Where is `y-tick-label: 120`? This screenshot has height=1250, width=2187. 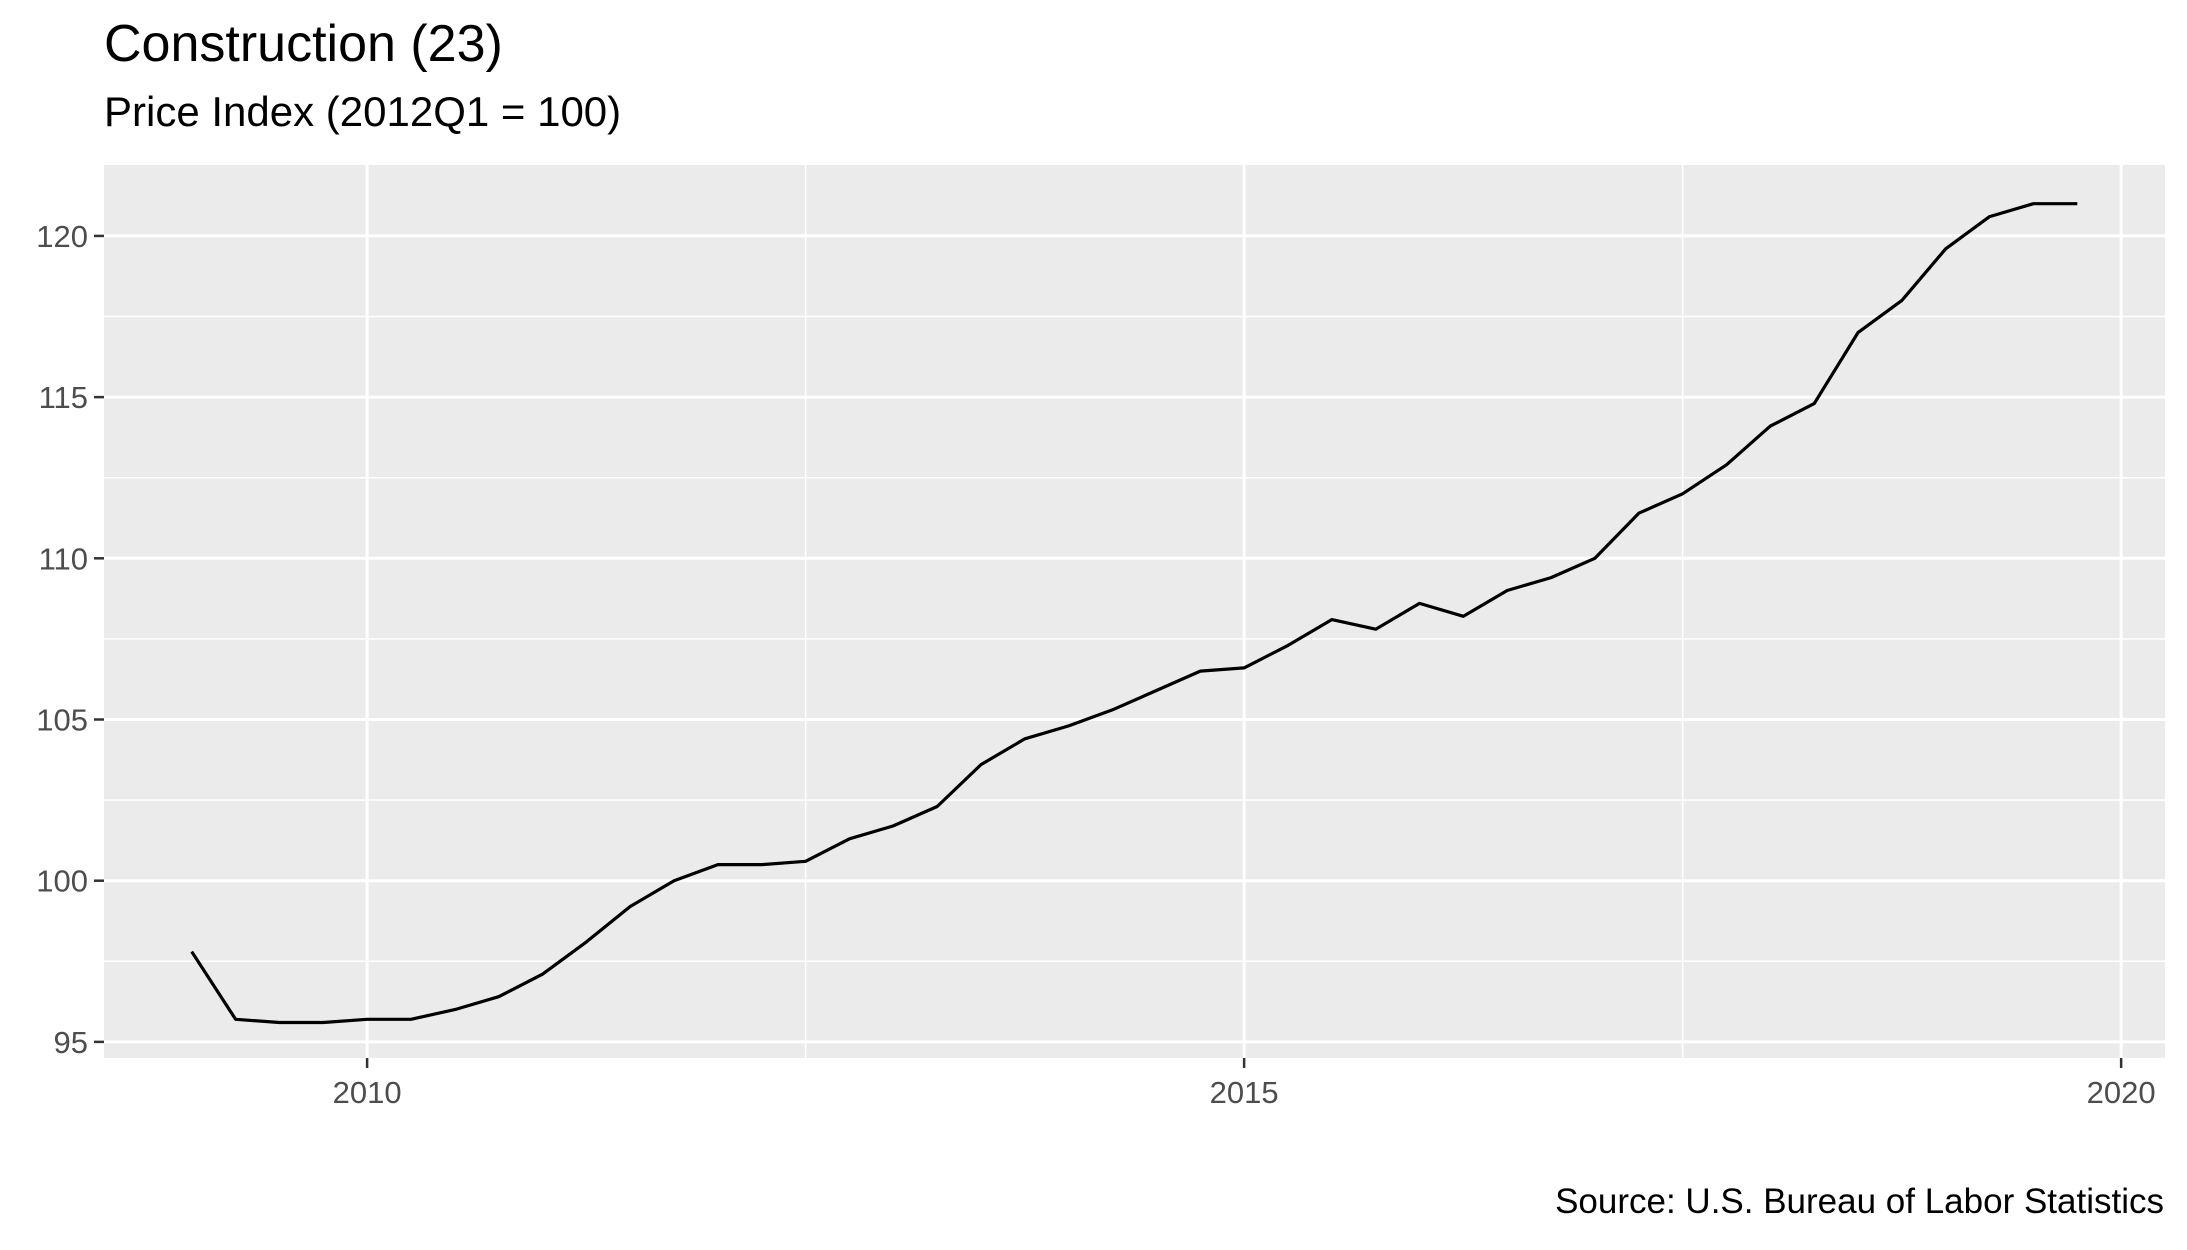
y-tick-label: 120 is located at coordinates (62, 236).